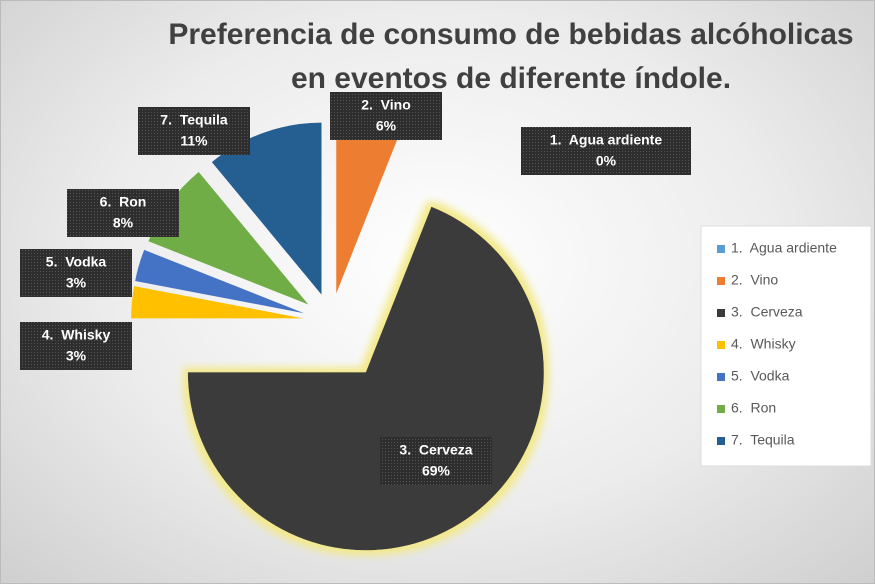 This screenshot has width=875, height=584. I want to click on legend-label: 1. Agua ardiente, so click(784, 248).